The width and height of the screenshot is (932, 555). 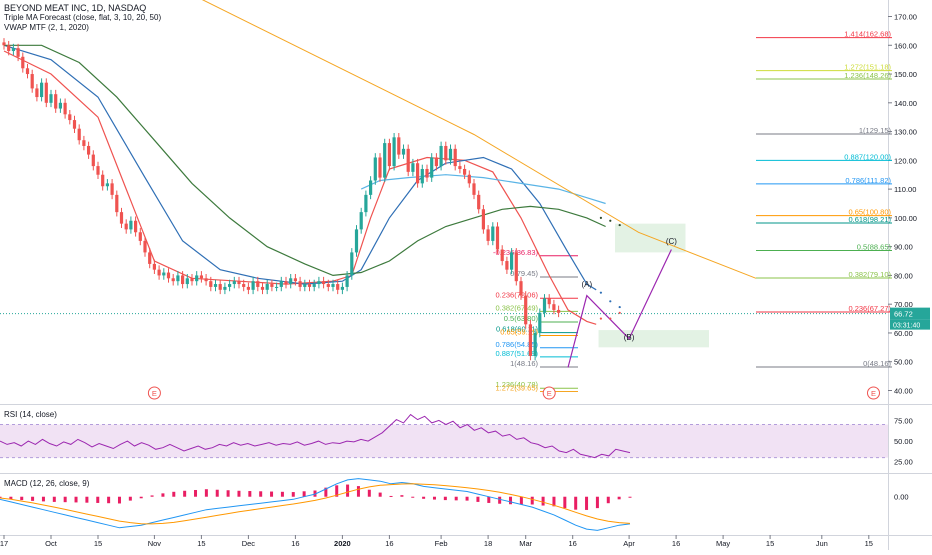 I want to click on time-tick-label: Dec, so click(x=249, y=543).